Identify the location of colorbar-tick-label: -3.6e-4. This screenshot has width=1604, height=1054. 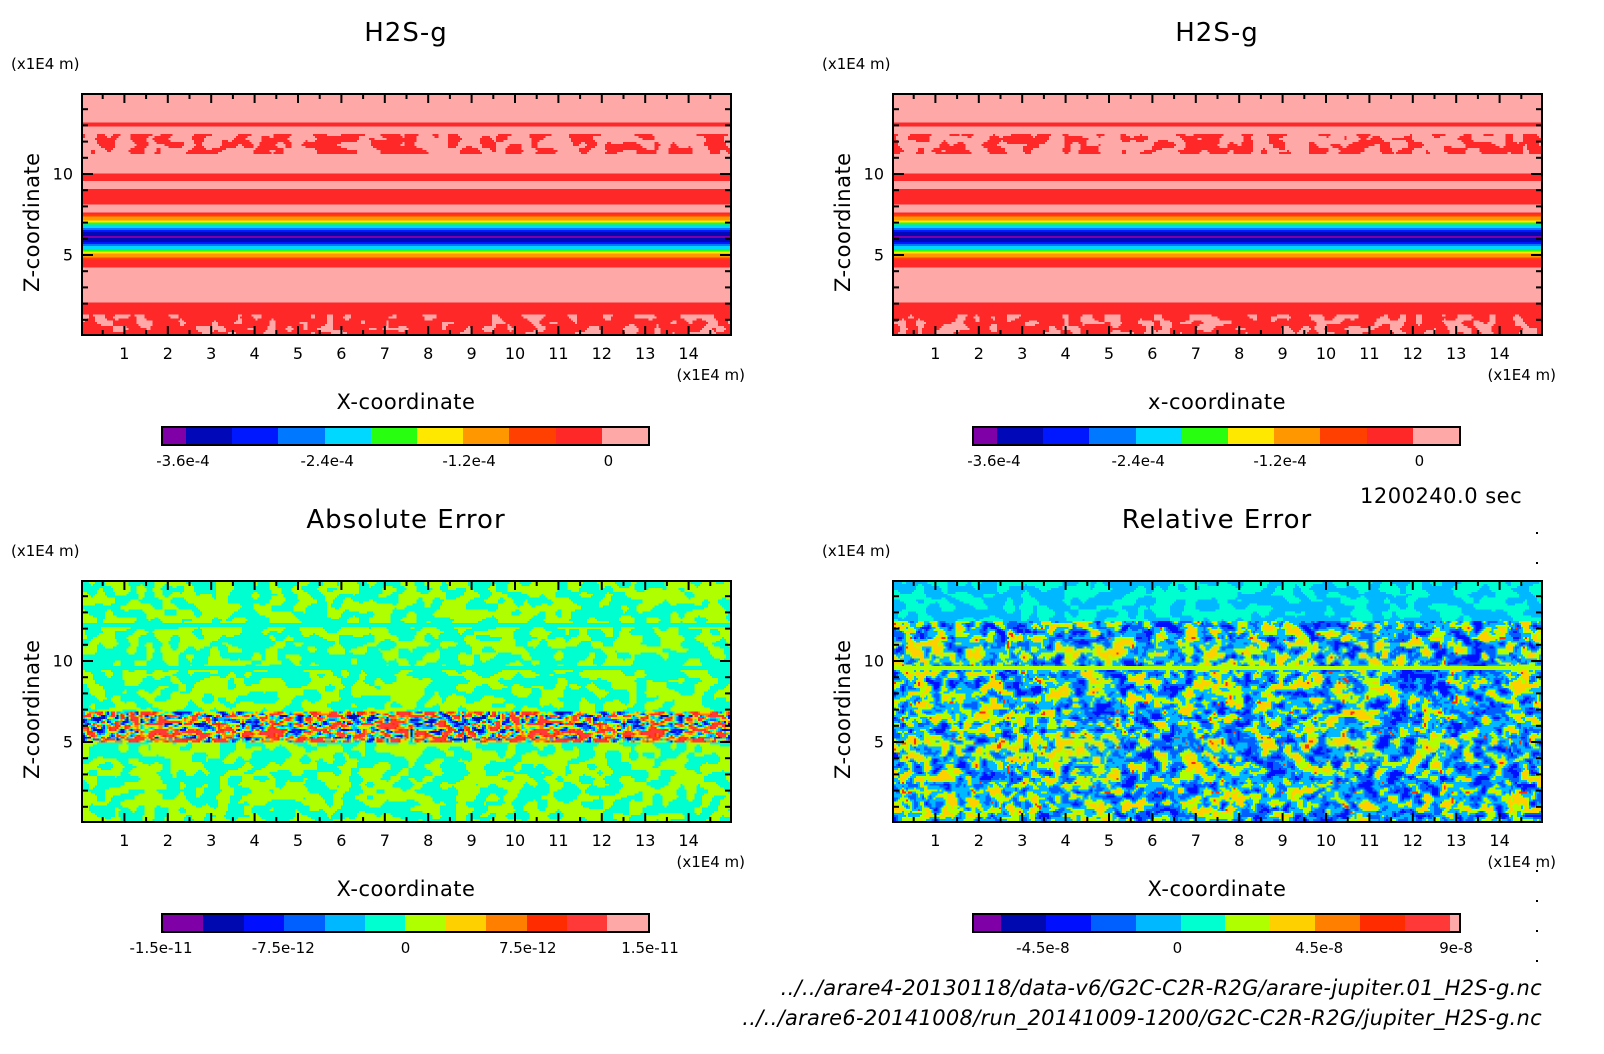
(183, 461).